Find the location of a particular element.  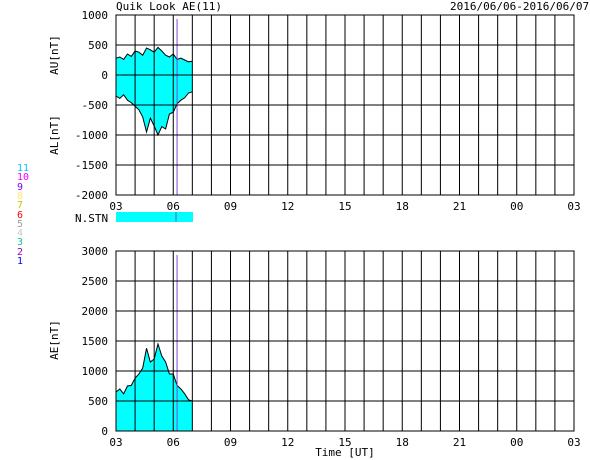

y-tick-label: 2500 is located at coordinates (95, 281).